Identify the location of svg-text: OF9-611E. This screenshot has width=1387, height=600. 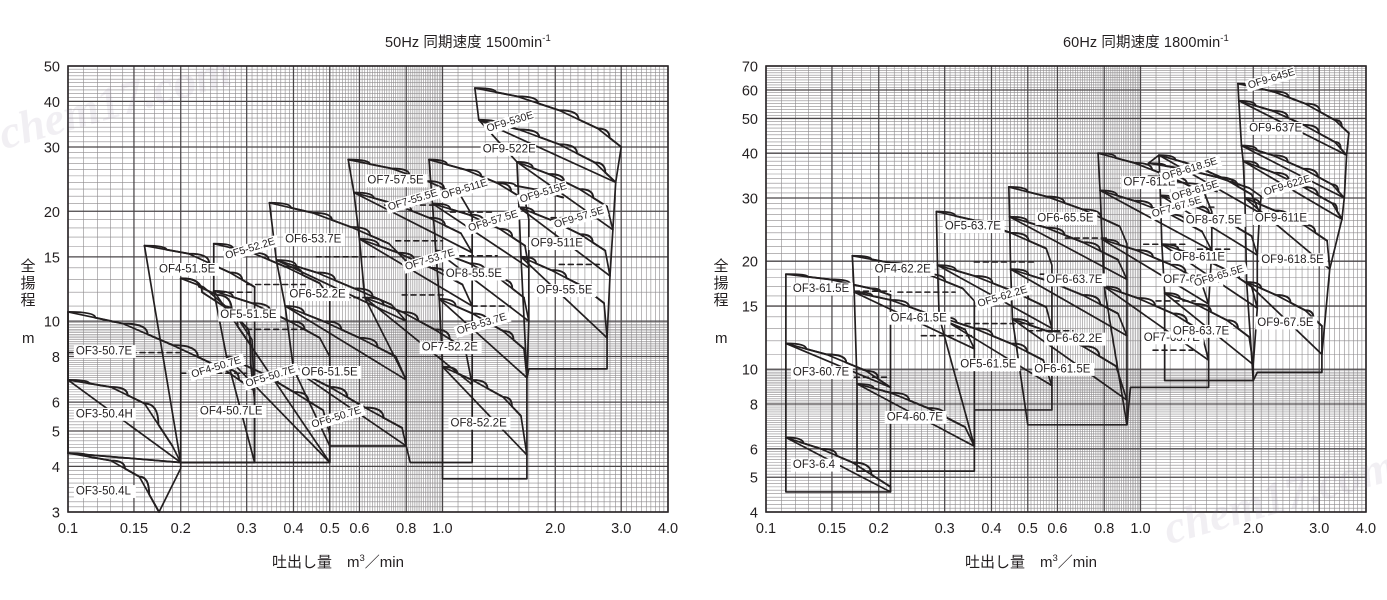
(1281, 219).